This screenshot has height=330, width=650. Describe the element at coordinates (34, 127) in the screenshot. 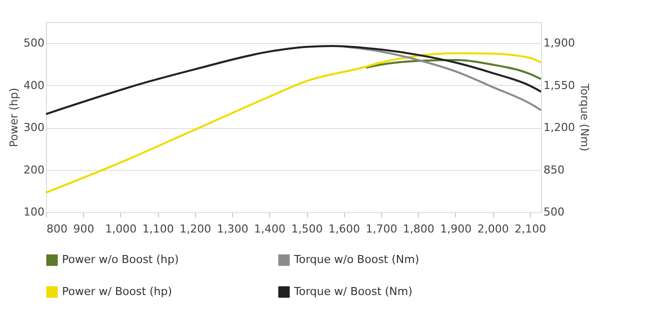

I see `y-tick-label: 300` at that location.